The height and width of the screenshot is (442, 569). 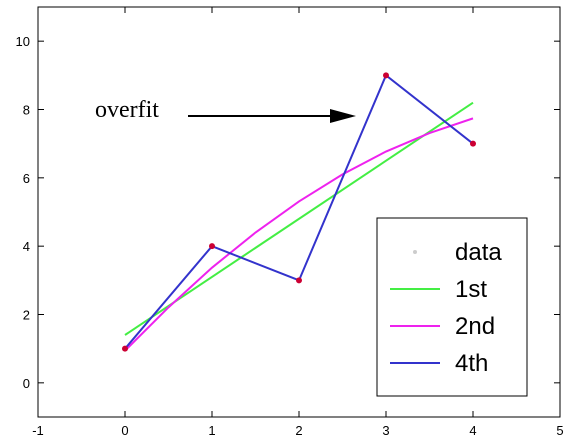 I want to click on legend-label-2nd: 2nd, so click(x=475, y=326).